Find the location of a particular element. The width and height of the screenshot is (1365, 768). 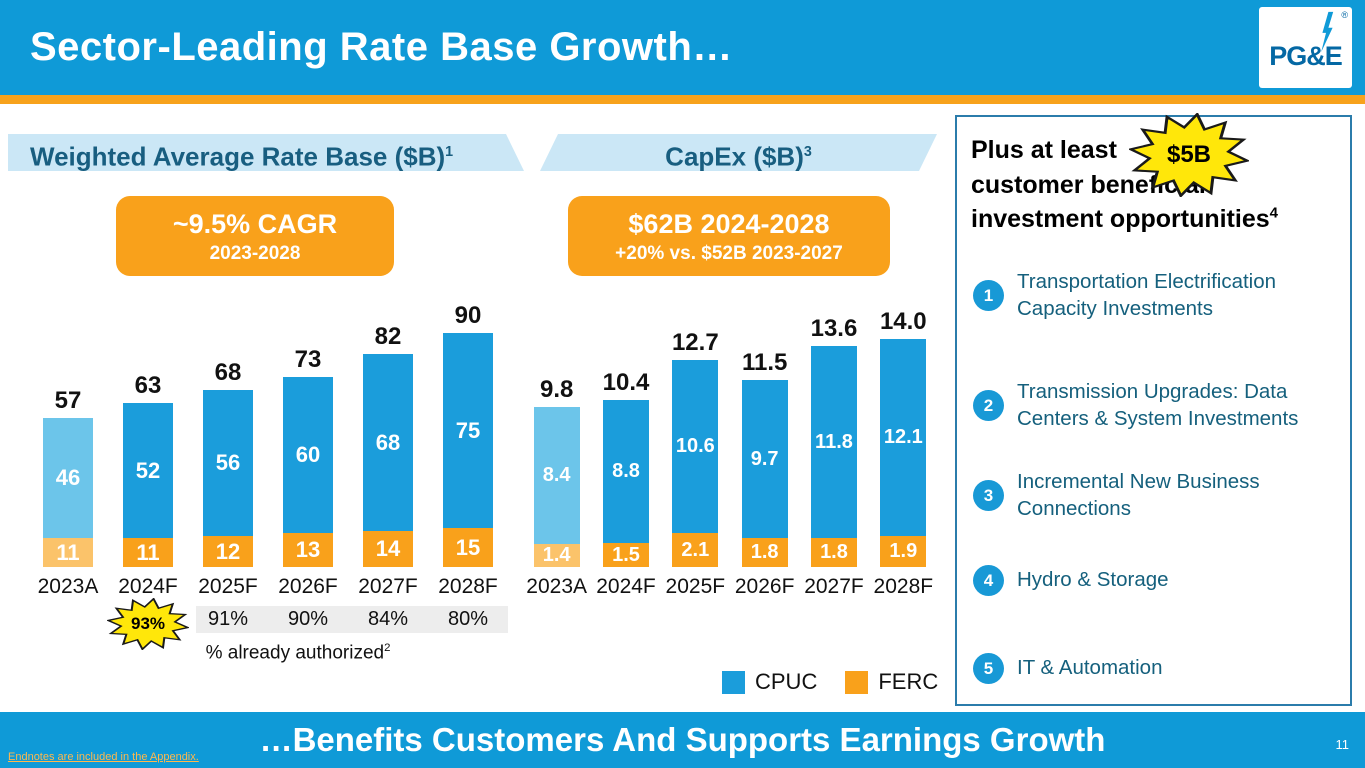

ferc-segment: 15 is located at coordinates (468, 547).